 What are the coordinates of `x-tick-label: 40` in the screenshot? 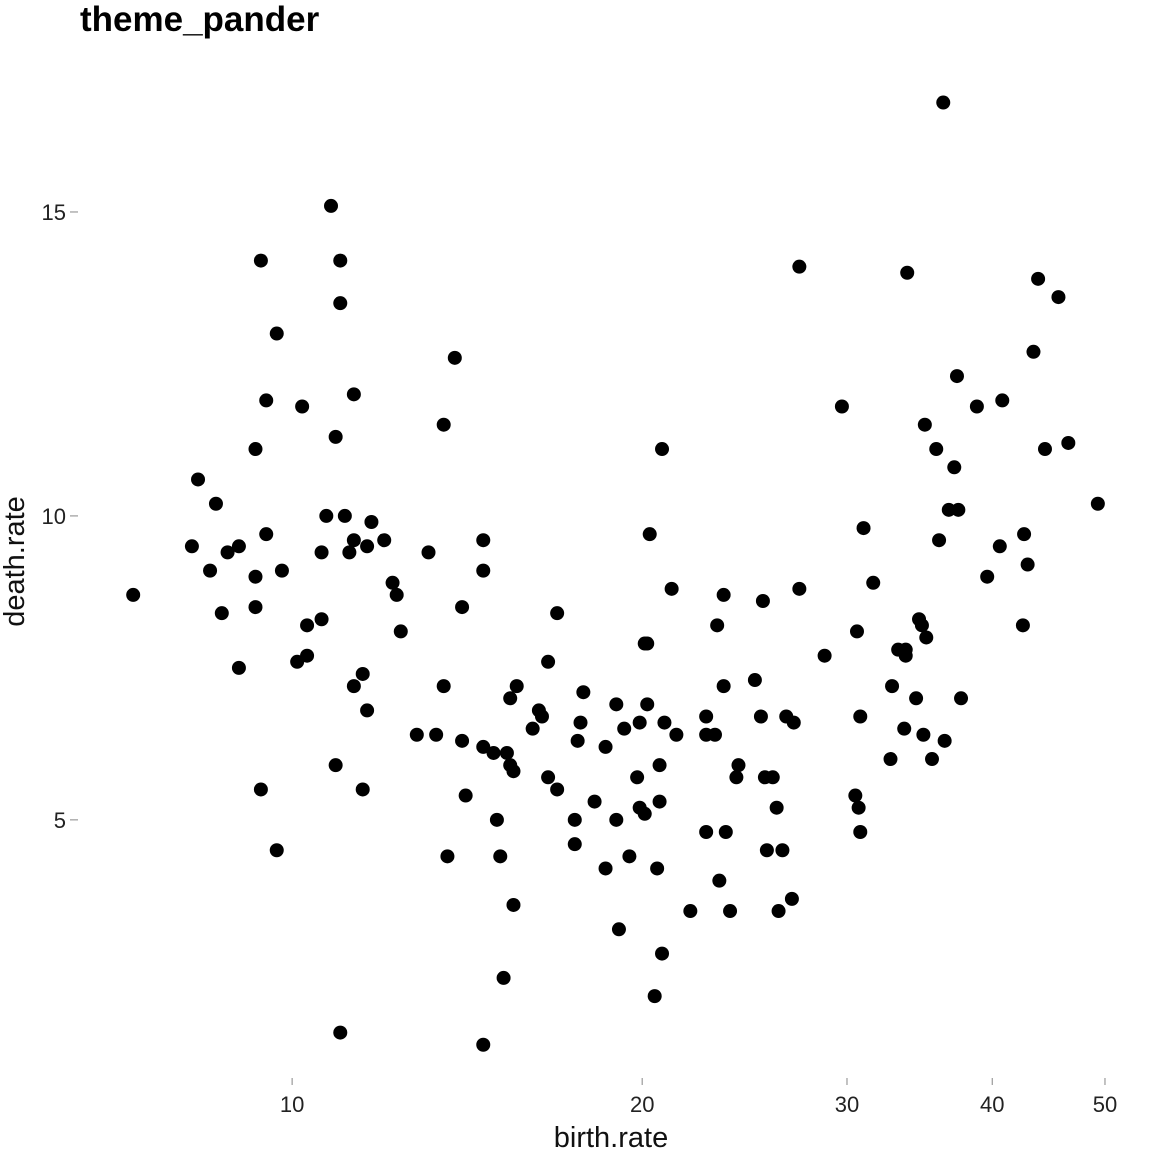 It's located at (992, 1104).